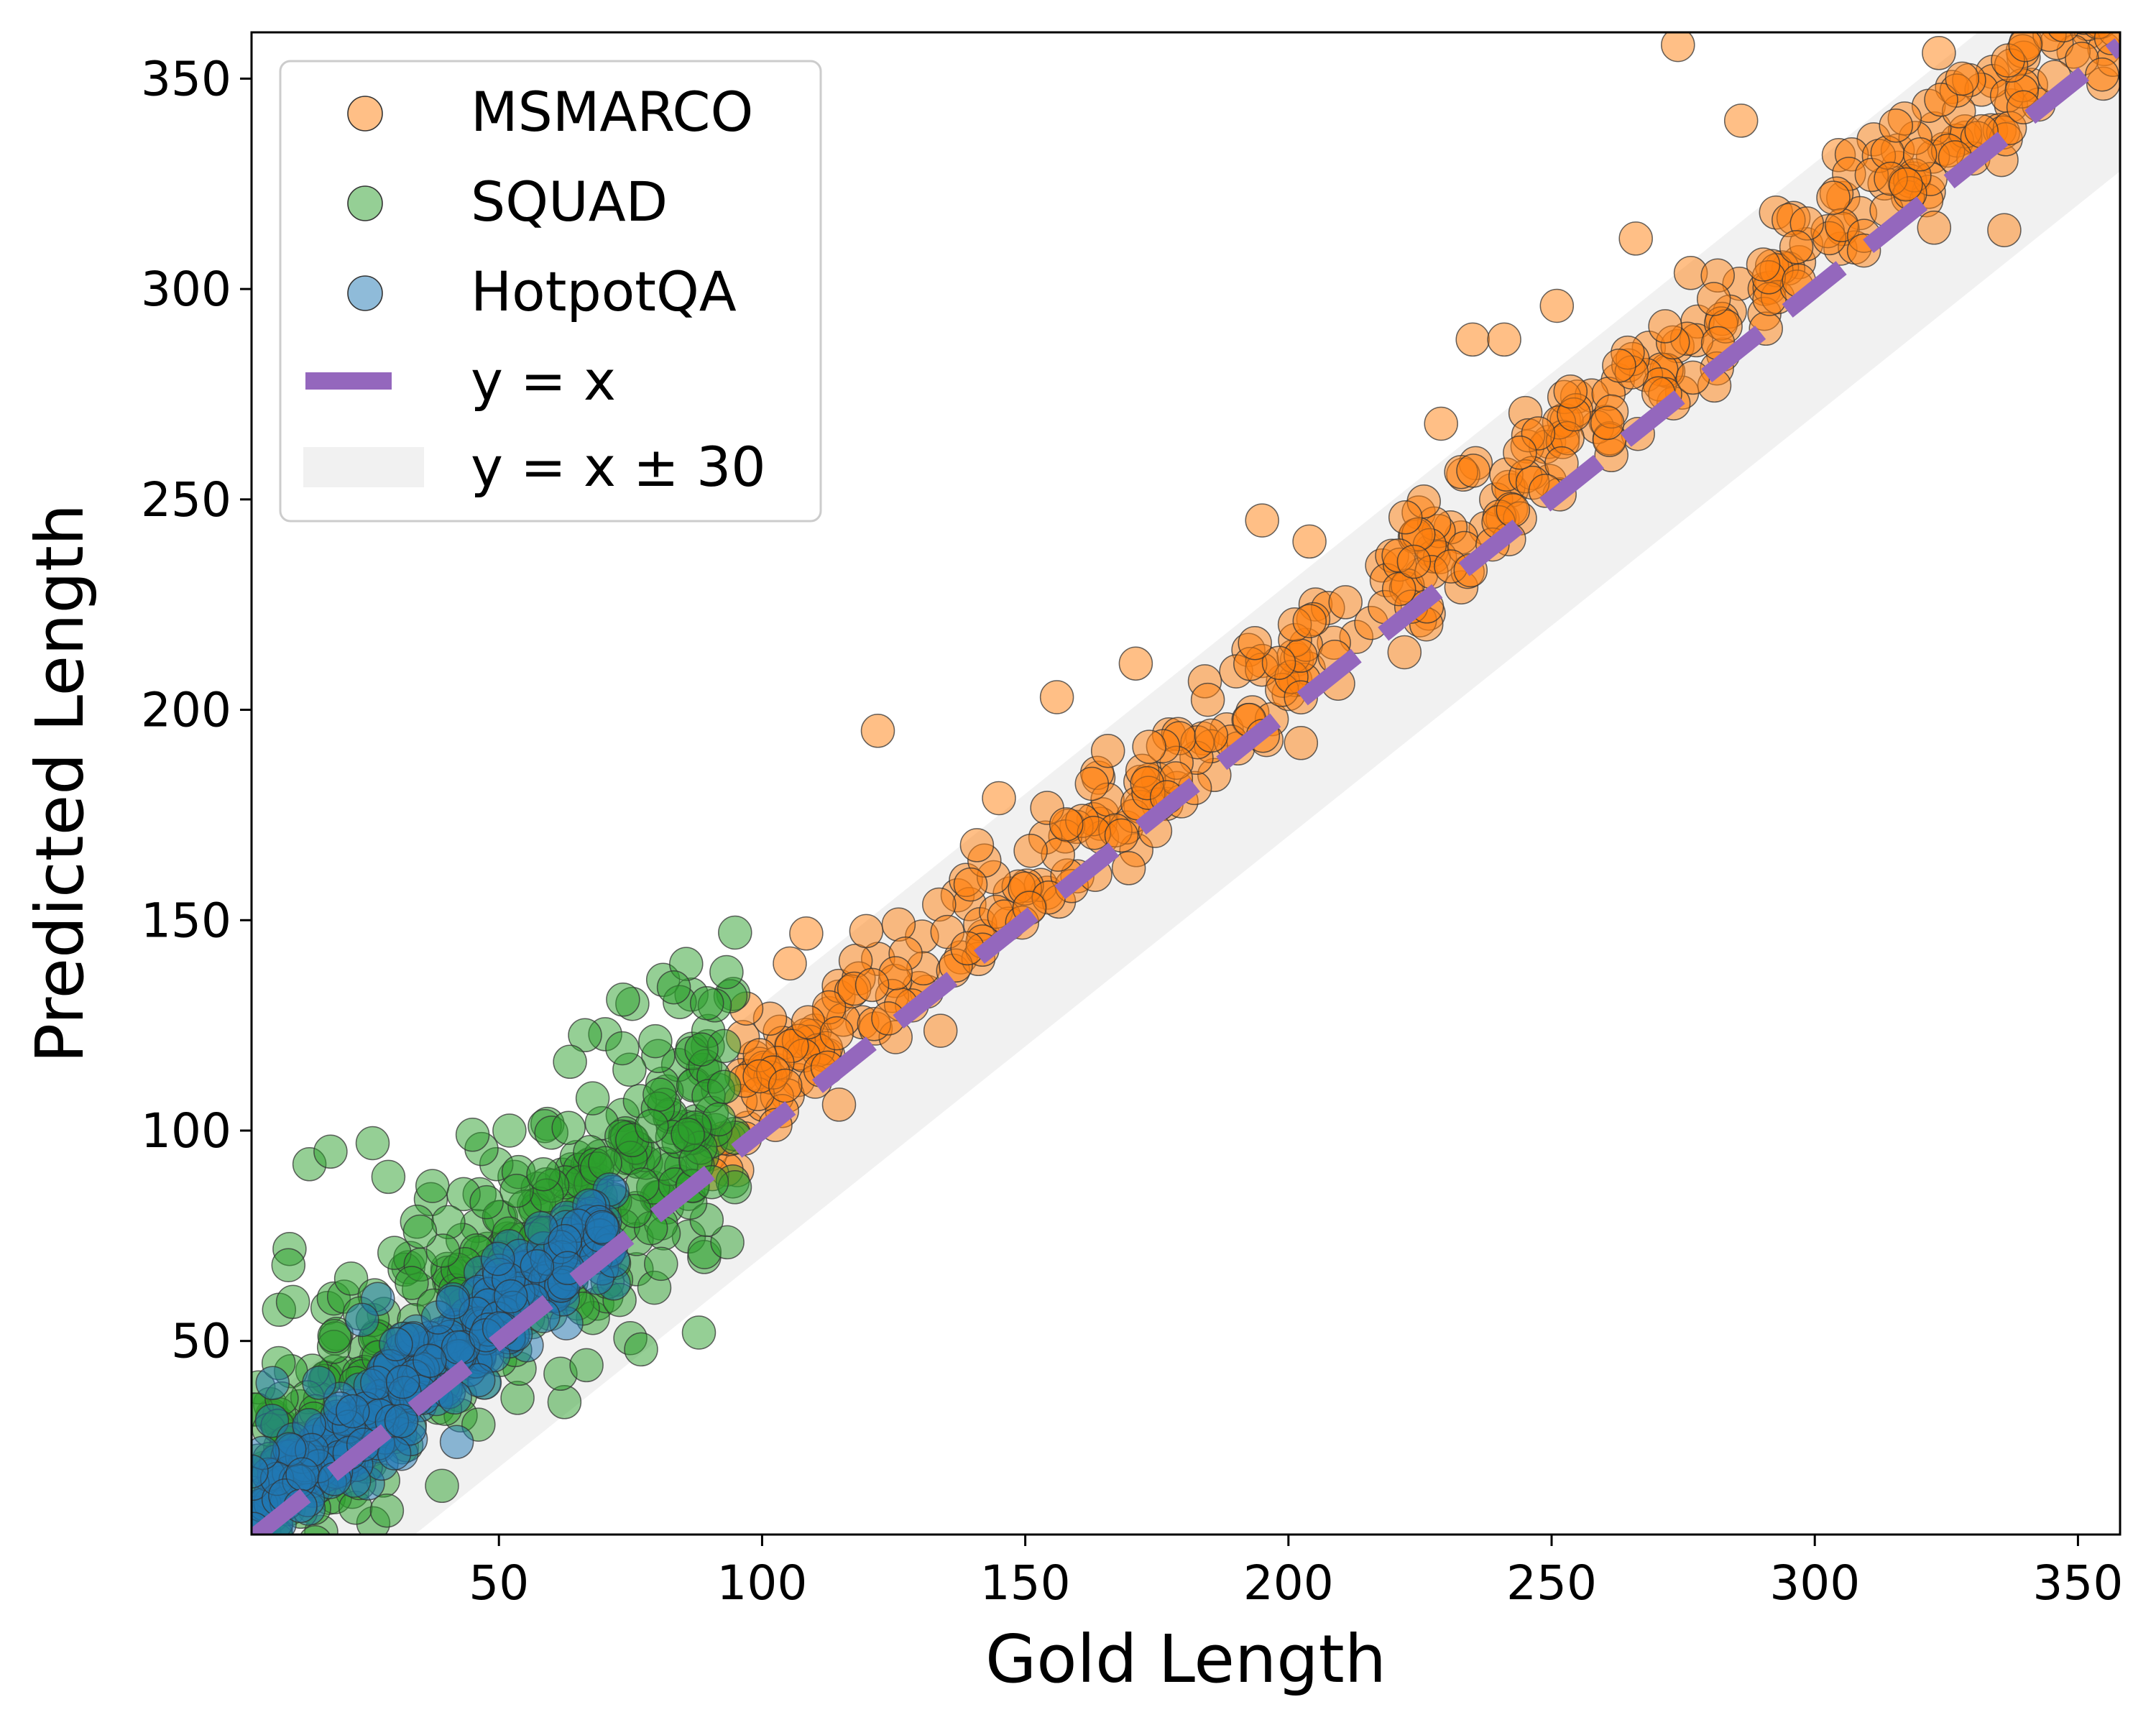 The height and width of the screenshot is (1725, 2156). Describe the element at coordinates (618, 467) in the screenshot. I see `legend-label-band: y = x ± 30` at that location.